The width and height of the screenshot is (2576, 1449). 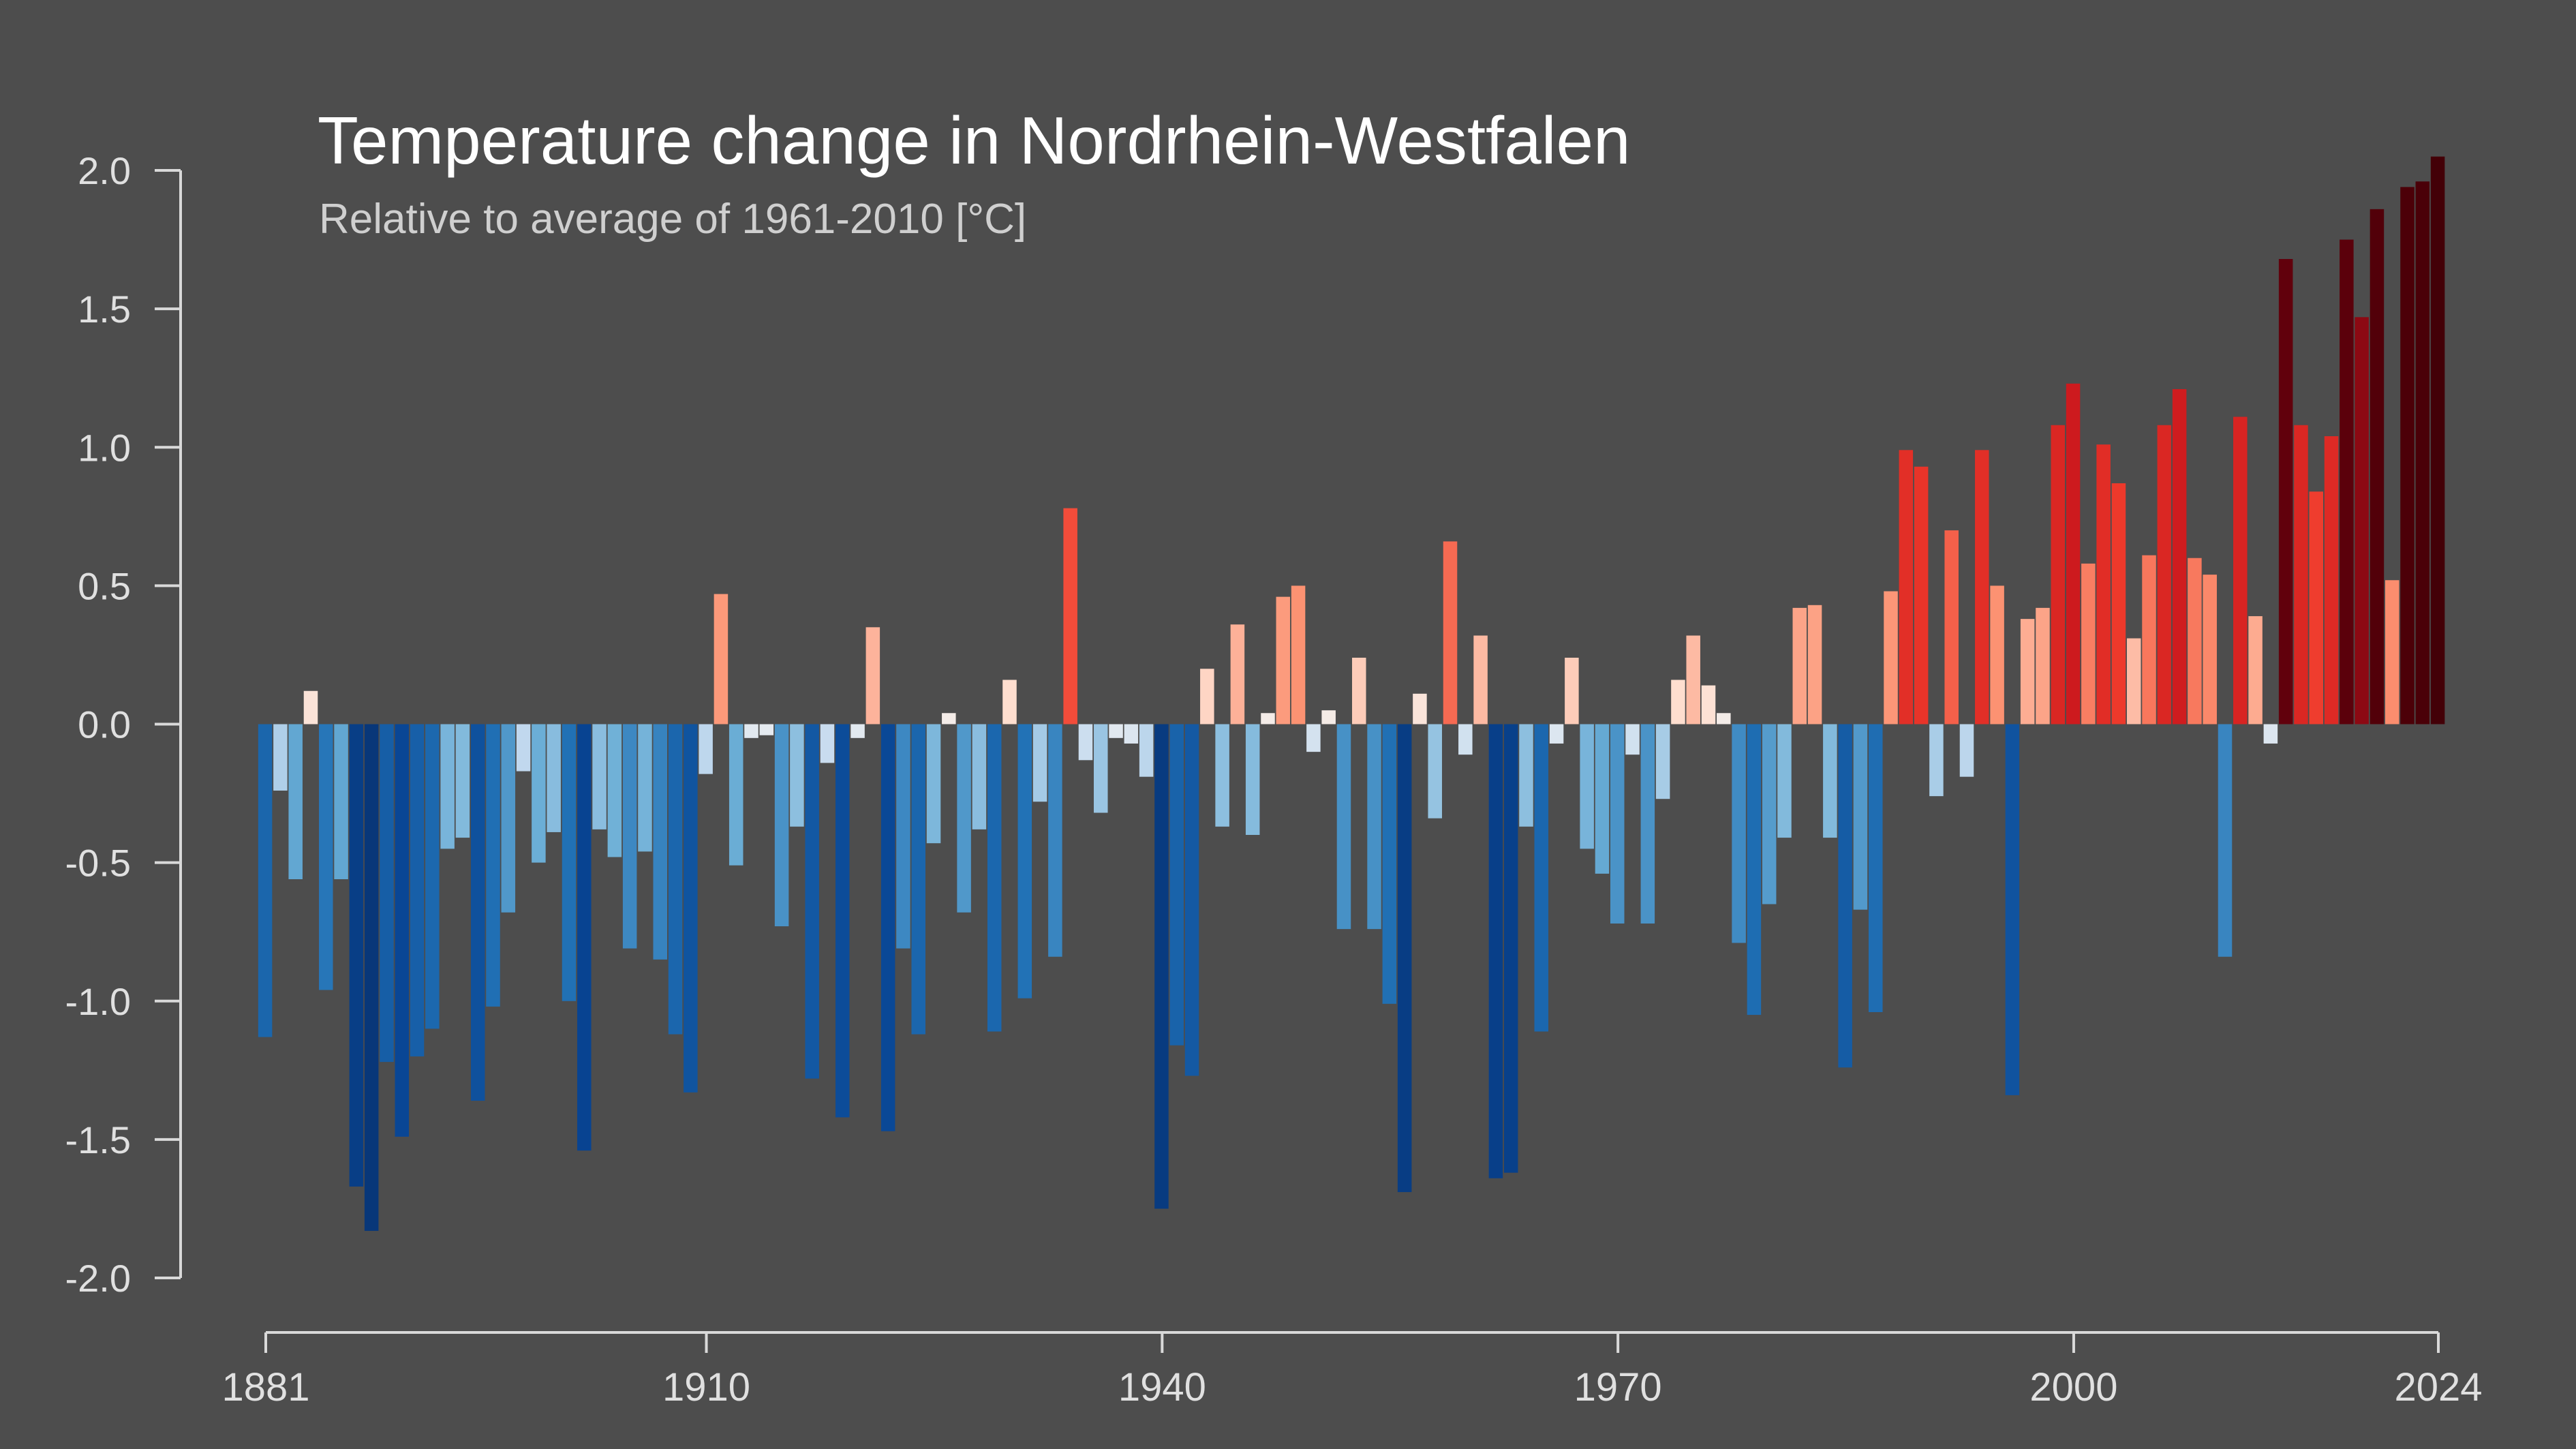 What do you see at coordinates (812, 901) in the screenshot?
I see `bar-1917` at bounding box center [812, 901].